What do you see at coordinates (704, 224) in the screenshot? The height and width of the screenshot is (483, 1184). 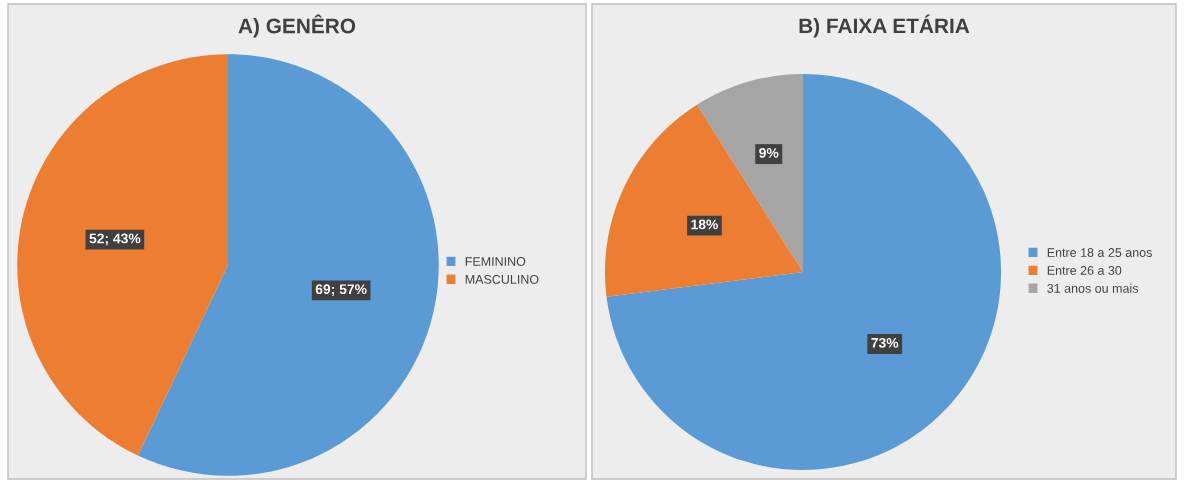 I see `data-label: 18%` at bounding box center [704, 224].